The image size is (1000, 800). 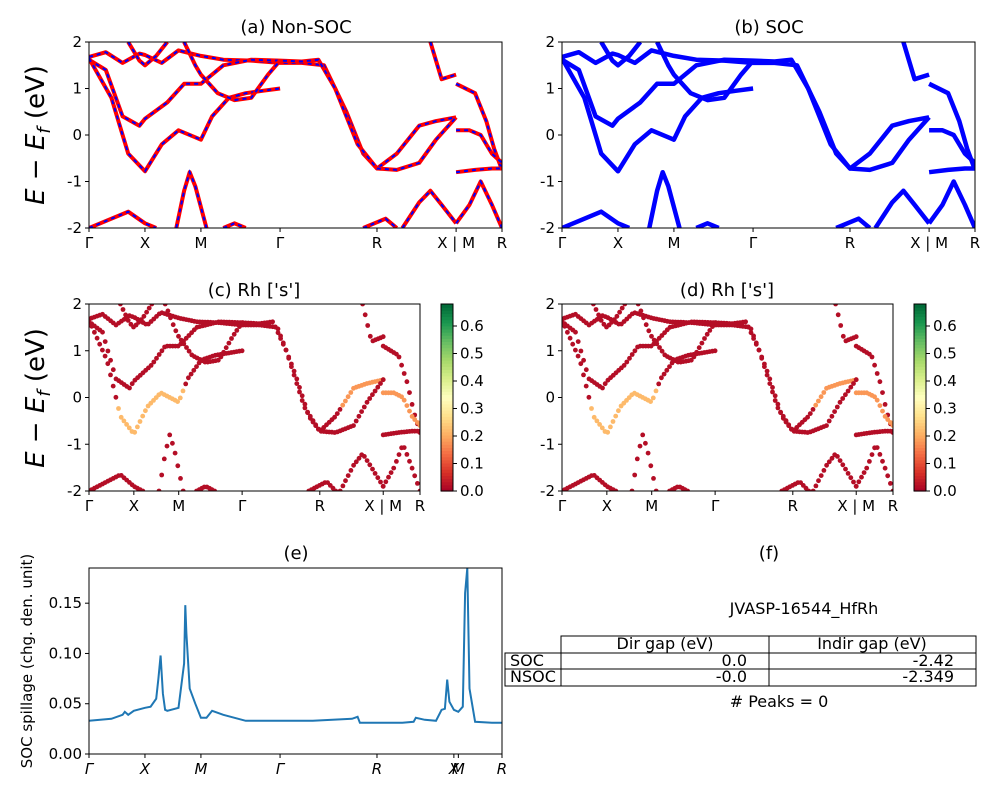 What do you see at coordinates (527, 660) in the screenshot?
I see `table-row-label: SOC` at bounding box center [527, 660].